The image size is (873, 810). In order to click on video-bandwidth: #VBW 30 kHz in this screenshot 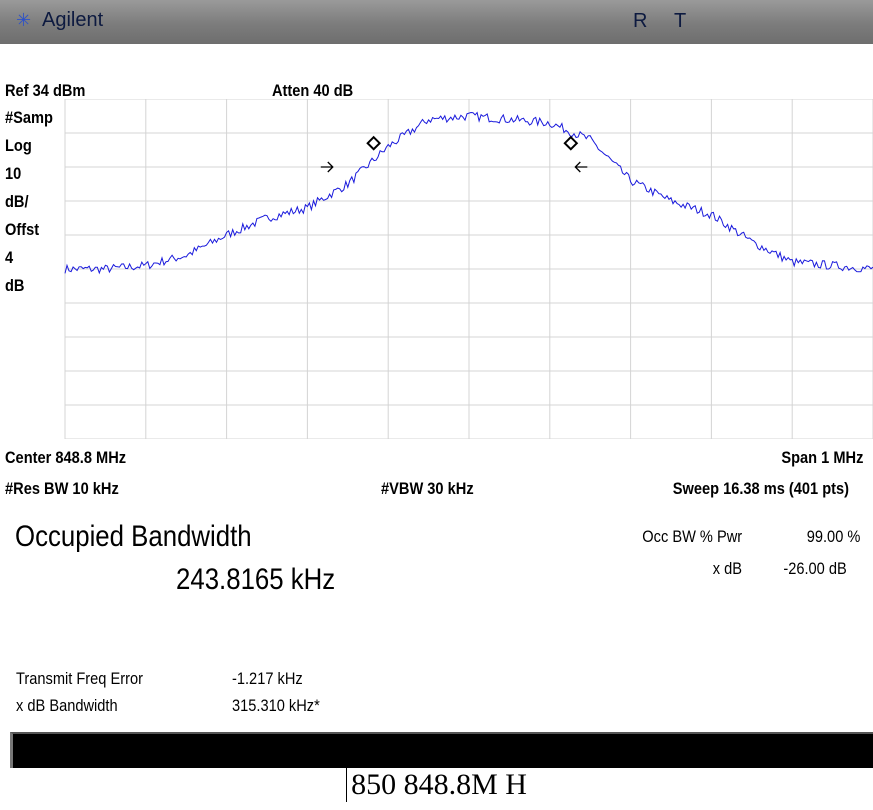, I will do `click(427, 488)`.